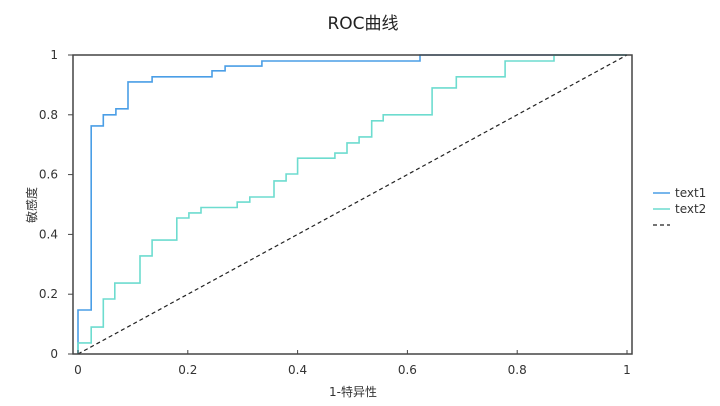 The width and height of the screenshot is (720, 406). What do you see at coordinates (48, 115) in the screenshot?
I see `y-tick-label: 0.8` at bounding box center [48, 115].